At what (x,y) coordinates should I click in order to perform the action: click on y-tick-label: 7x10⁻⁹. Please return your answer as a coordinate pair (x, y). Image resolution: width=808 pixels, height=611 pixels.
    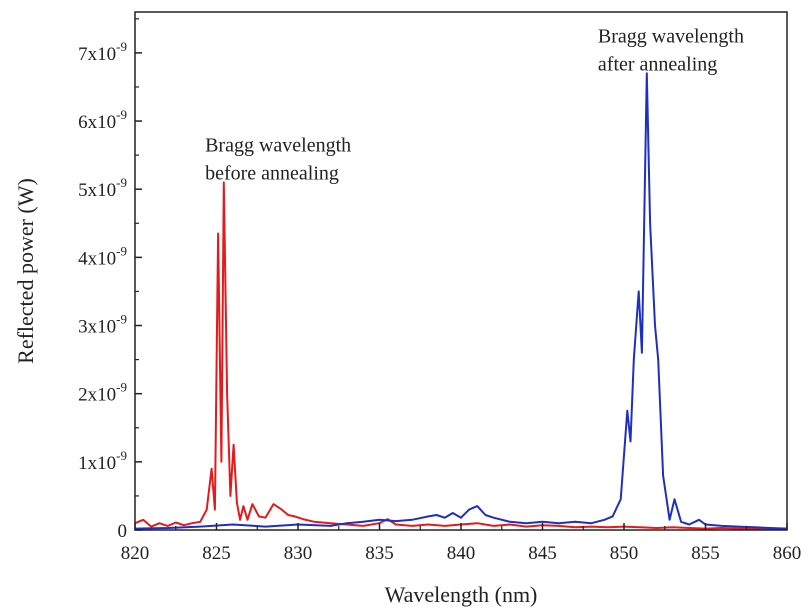
    Looking at the image, I should click on (102, 52).